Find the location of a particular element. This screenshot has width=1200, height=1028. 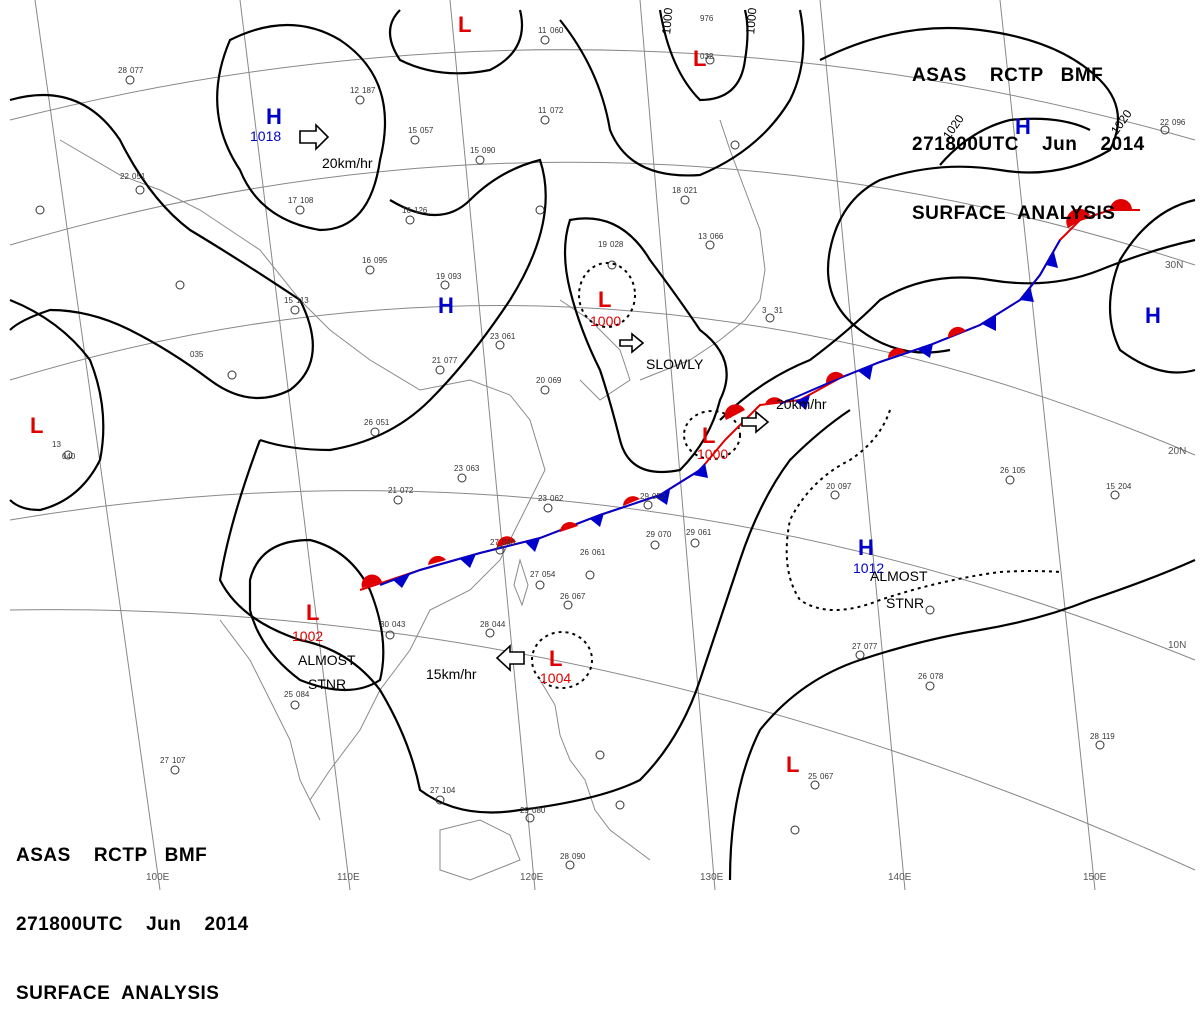

low-pressure-value: 1004 is located at coordinates (556, 678).